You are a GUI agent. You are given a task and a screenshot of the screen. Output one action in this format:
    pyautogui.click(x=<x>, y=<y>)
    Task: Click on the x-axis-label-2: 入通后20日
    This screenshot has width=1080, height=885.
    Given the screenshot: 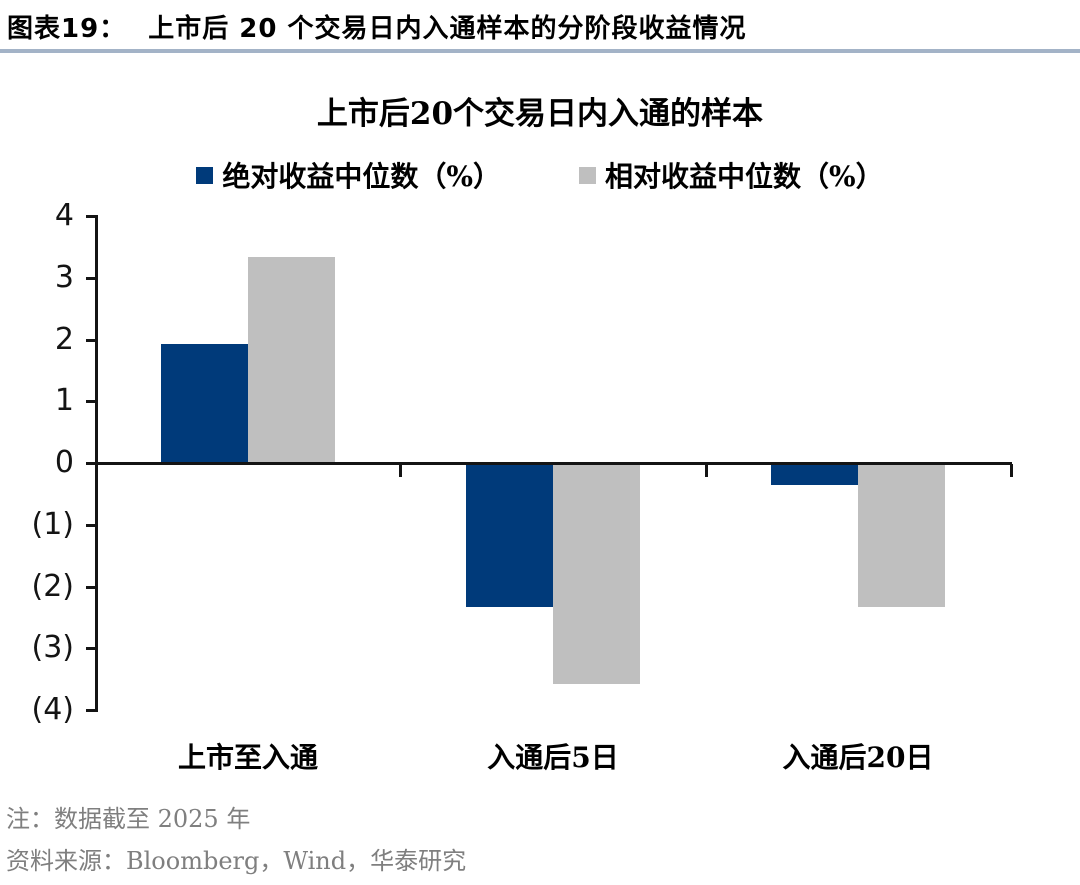 What is the action you would take?
    pyautogui.click(x=858, y=757)
    